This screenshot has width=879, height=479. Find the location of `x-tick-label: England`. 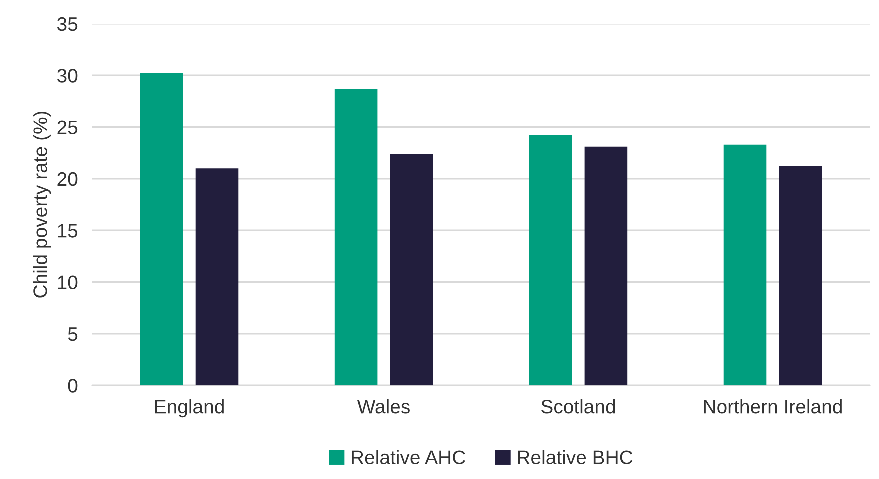

x-tick-label: England is located at coordinates (189, 408).